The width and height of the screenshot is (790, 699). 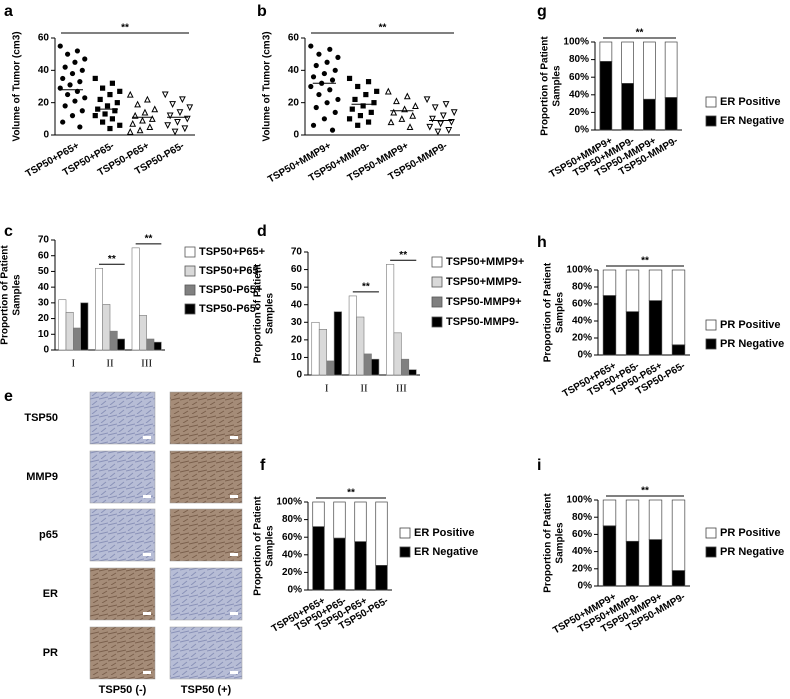 I want to click on y-axis-label: Proportion of Patient, so click(x=548, y=312).